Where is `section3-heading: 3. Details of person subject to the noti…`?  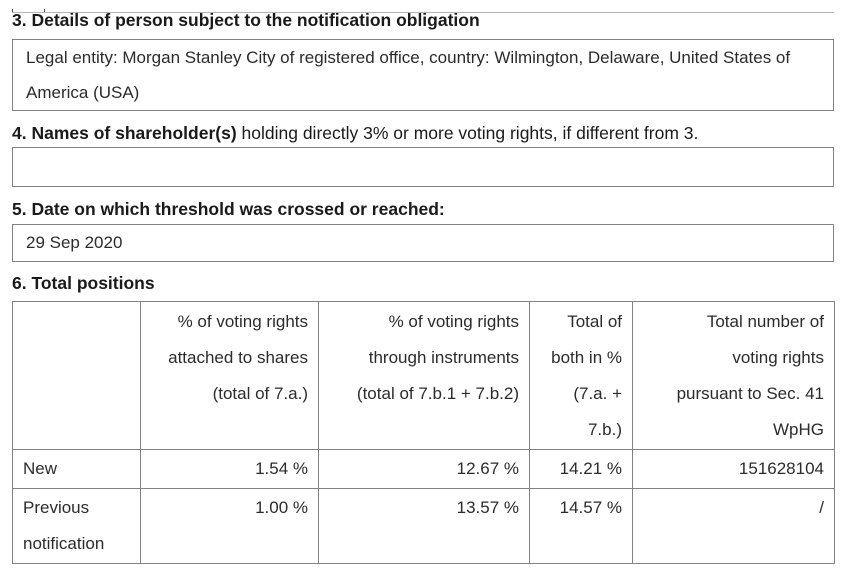 section3-heading: 3. Details of person subject to the noti… is located at coordinates (246, 20).